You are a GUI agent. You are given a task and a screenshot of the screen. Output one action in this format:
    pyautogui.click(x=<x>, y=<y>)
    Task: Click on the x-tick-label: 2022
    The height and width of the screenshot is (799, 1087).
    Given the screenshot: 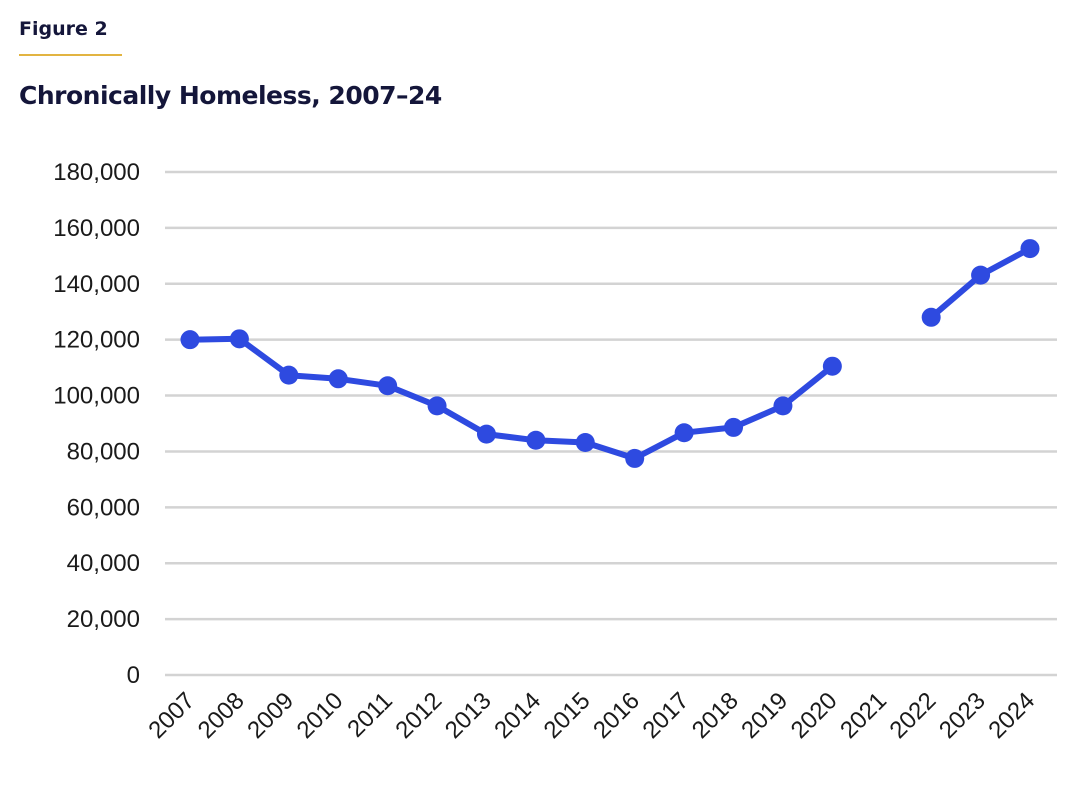 What is the action you would take?
    pyautogui.click(x=913, y=715)
    